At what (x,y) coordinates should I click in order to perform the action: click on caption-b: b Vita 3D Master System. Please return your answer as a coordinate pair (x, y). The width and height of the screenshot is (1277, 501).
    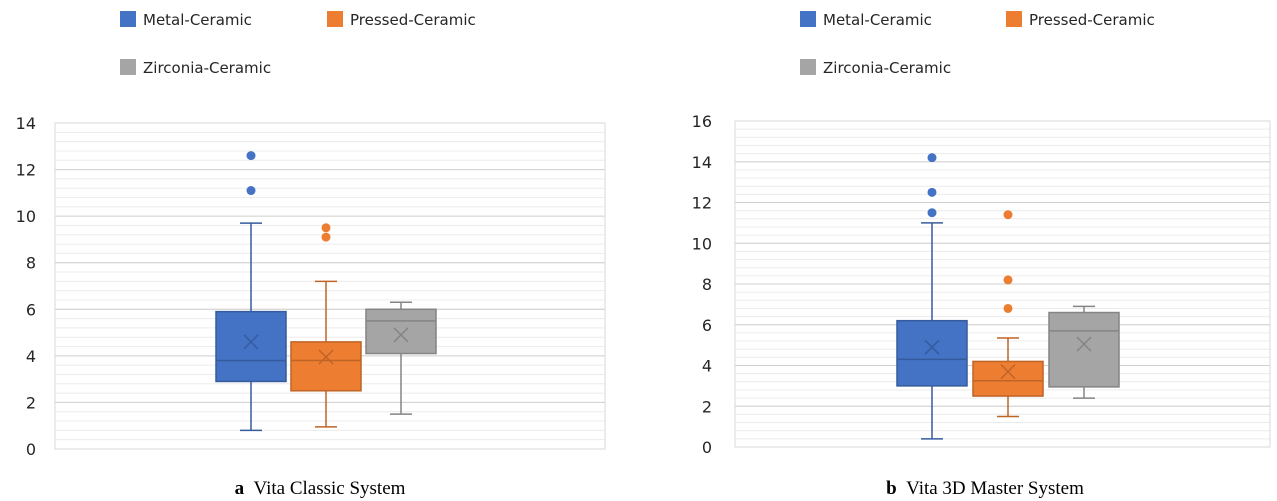
    Looking at the image, I should click on (985, 488).